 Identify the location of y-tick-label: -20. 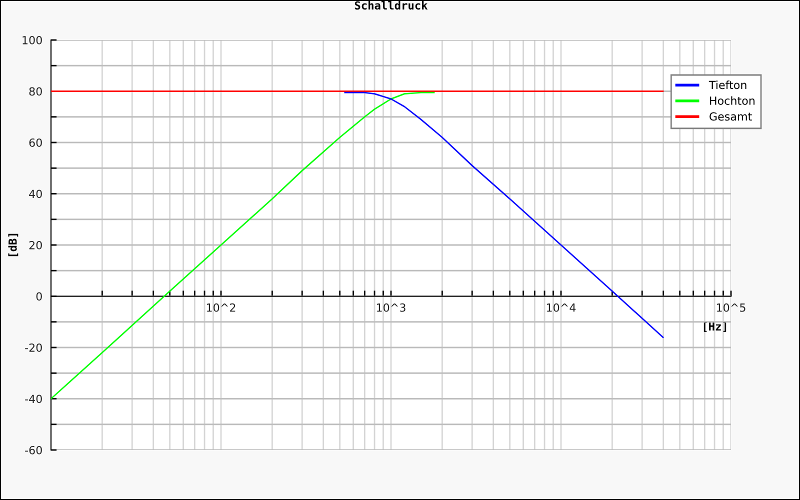
(33, 347).